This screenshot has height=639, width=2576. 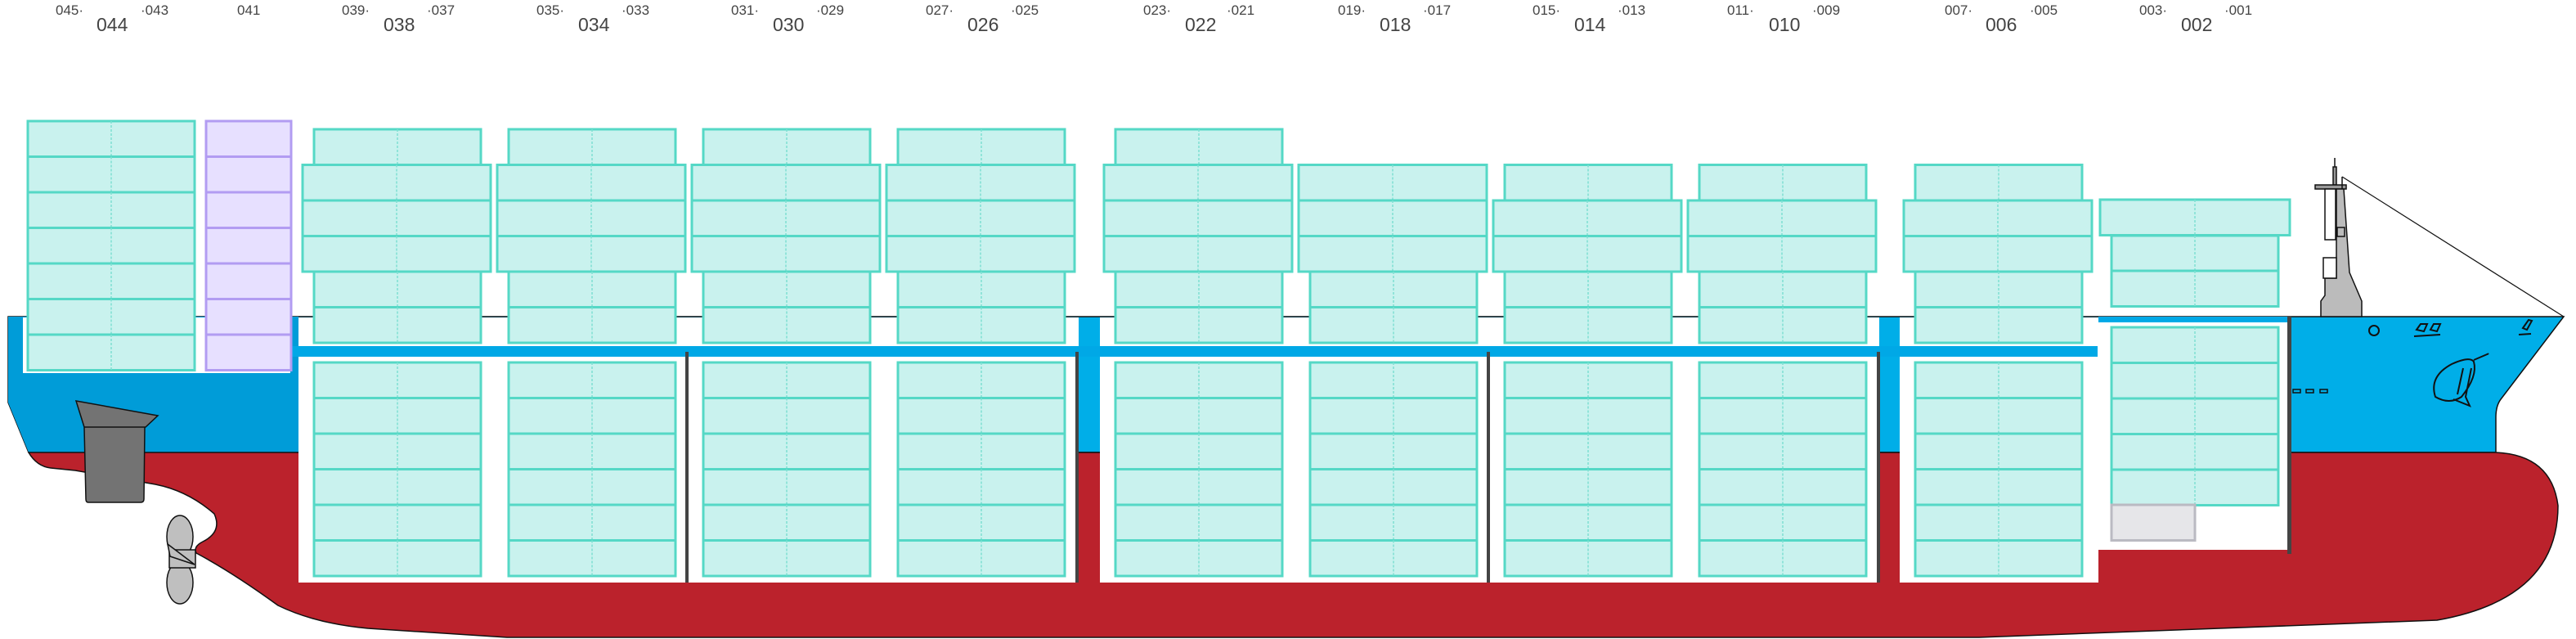 I want to click on bay-label-031: 031·, so click(x=745, y=10).